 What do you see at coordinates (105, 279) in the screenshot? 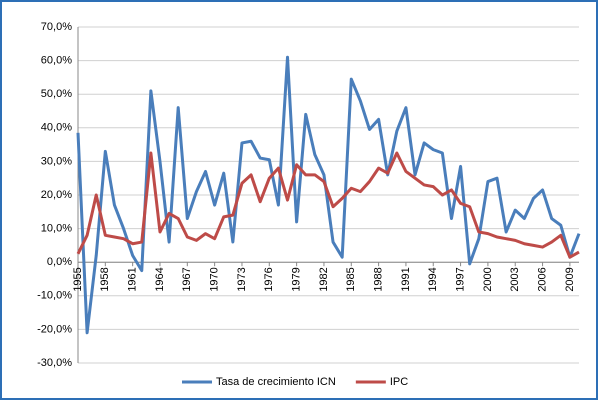
I see `x-tick-label: 1958` at bounding box center [105, 279].